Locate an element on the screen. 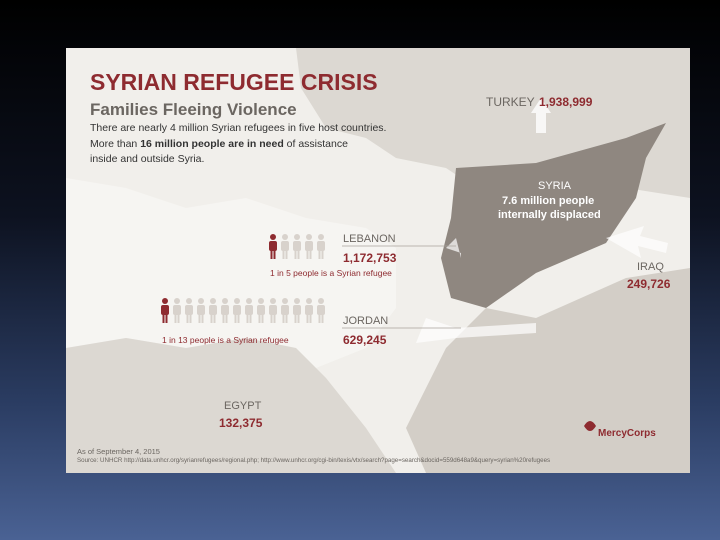 This screenshot has width=720, height=540. text: More than is located at coordinates (115, 144).